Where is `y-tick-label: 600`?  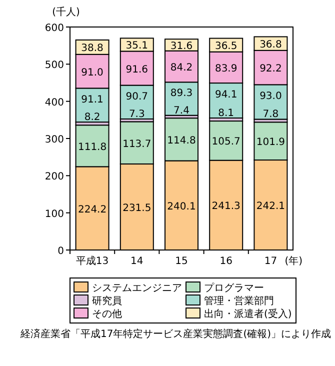
y-tick-label: 600 is located at coordinates (54, 28).